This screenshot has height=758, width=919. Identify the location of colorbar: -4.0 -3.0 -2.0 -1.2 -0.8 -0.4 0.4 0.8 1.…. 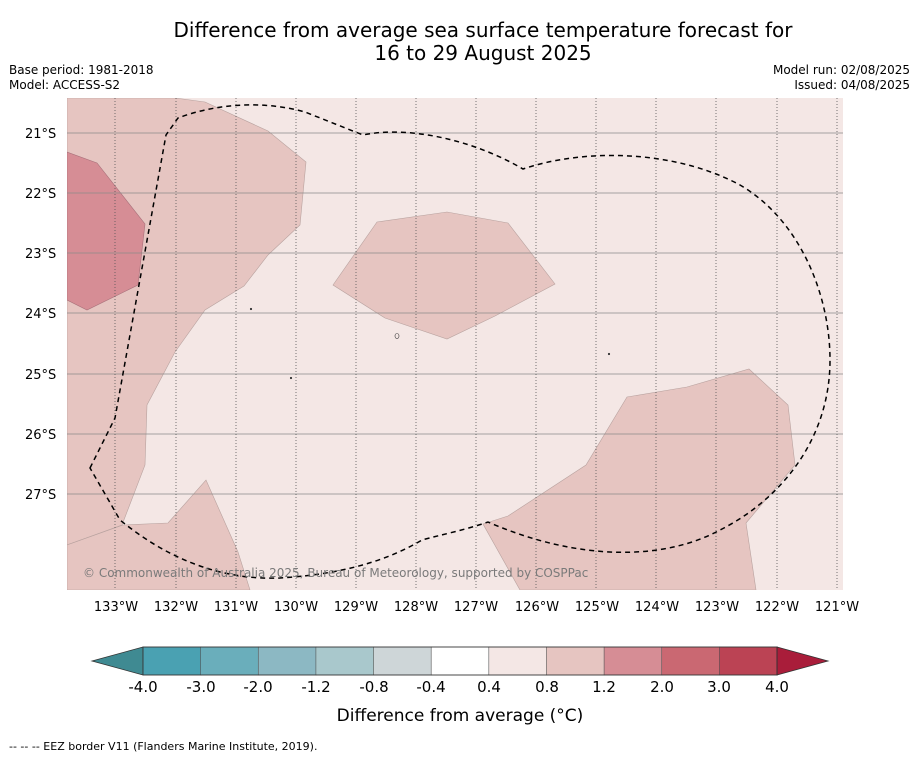
(460, 686).